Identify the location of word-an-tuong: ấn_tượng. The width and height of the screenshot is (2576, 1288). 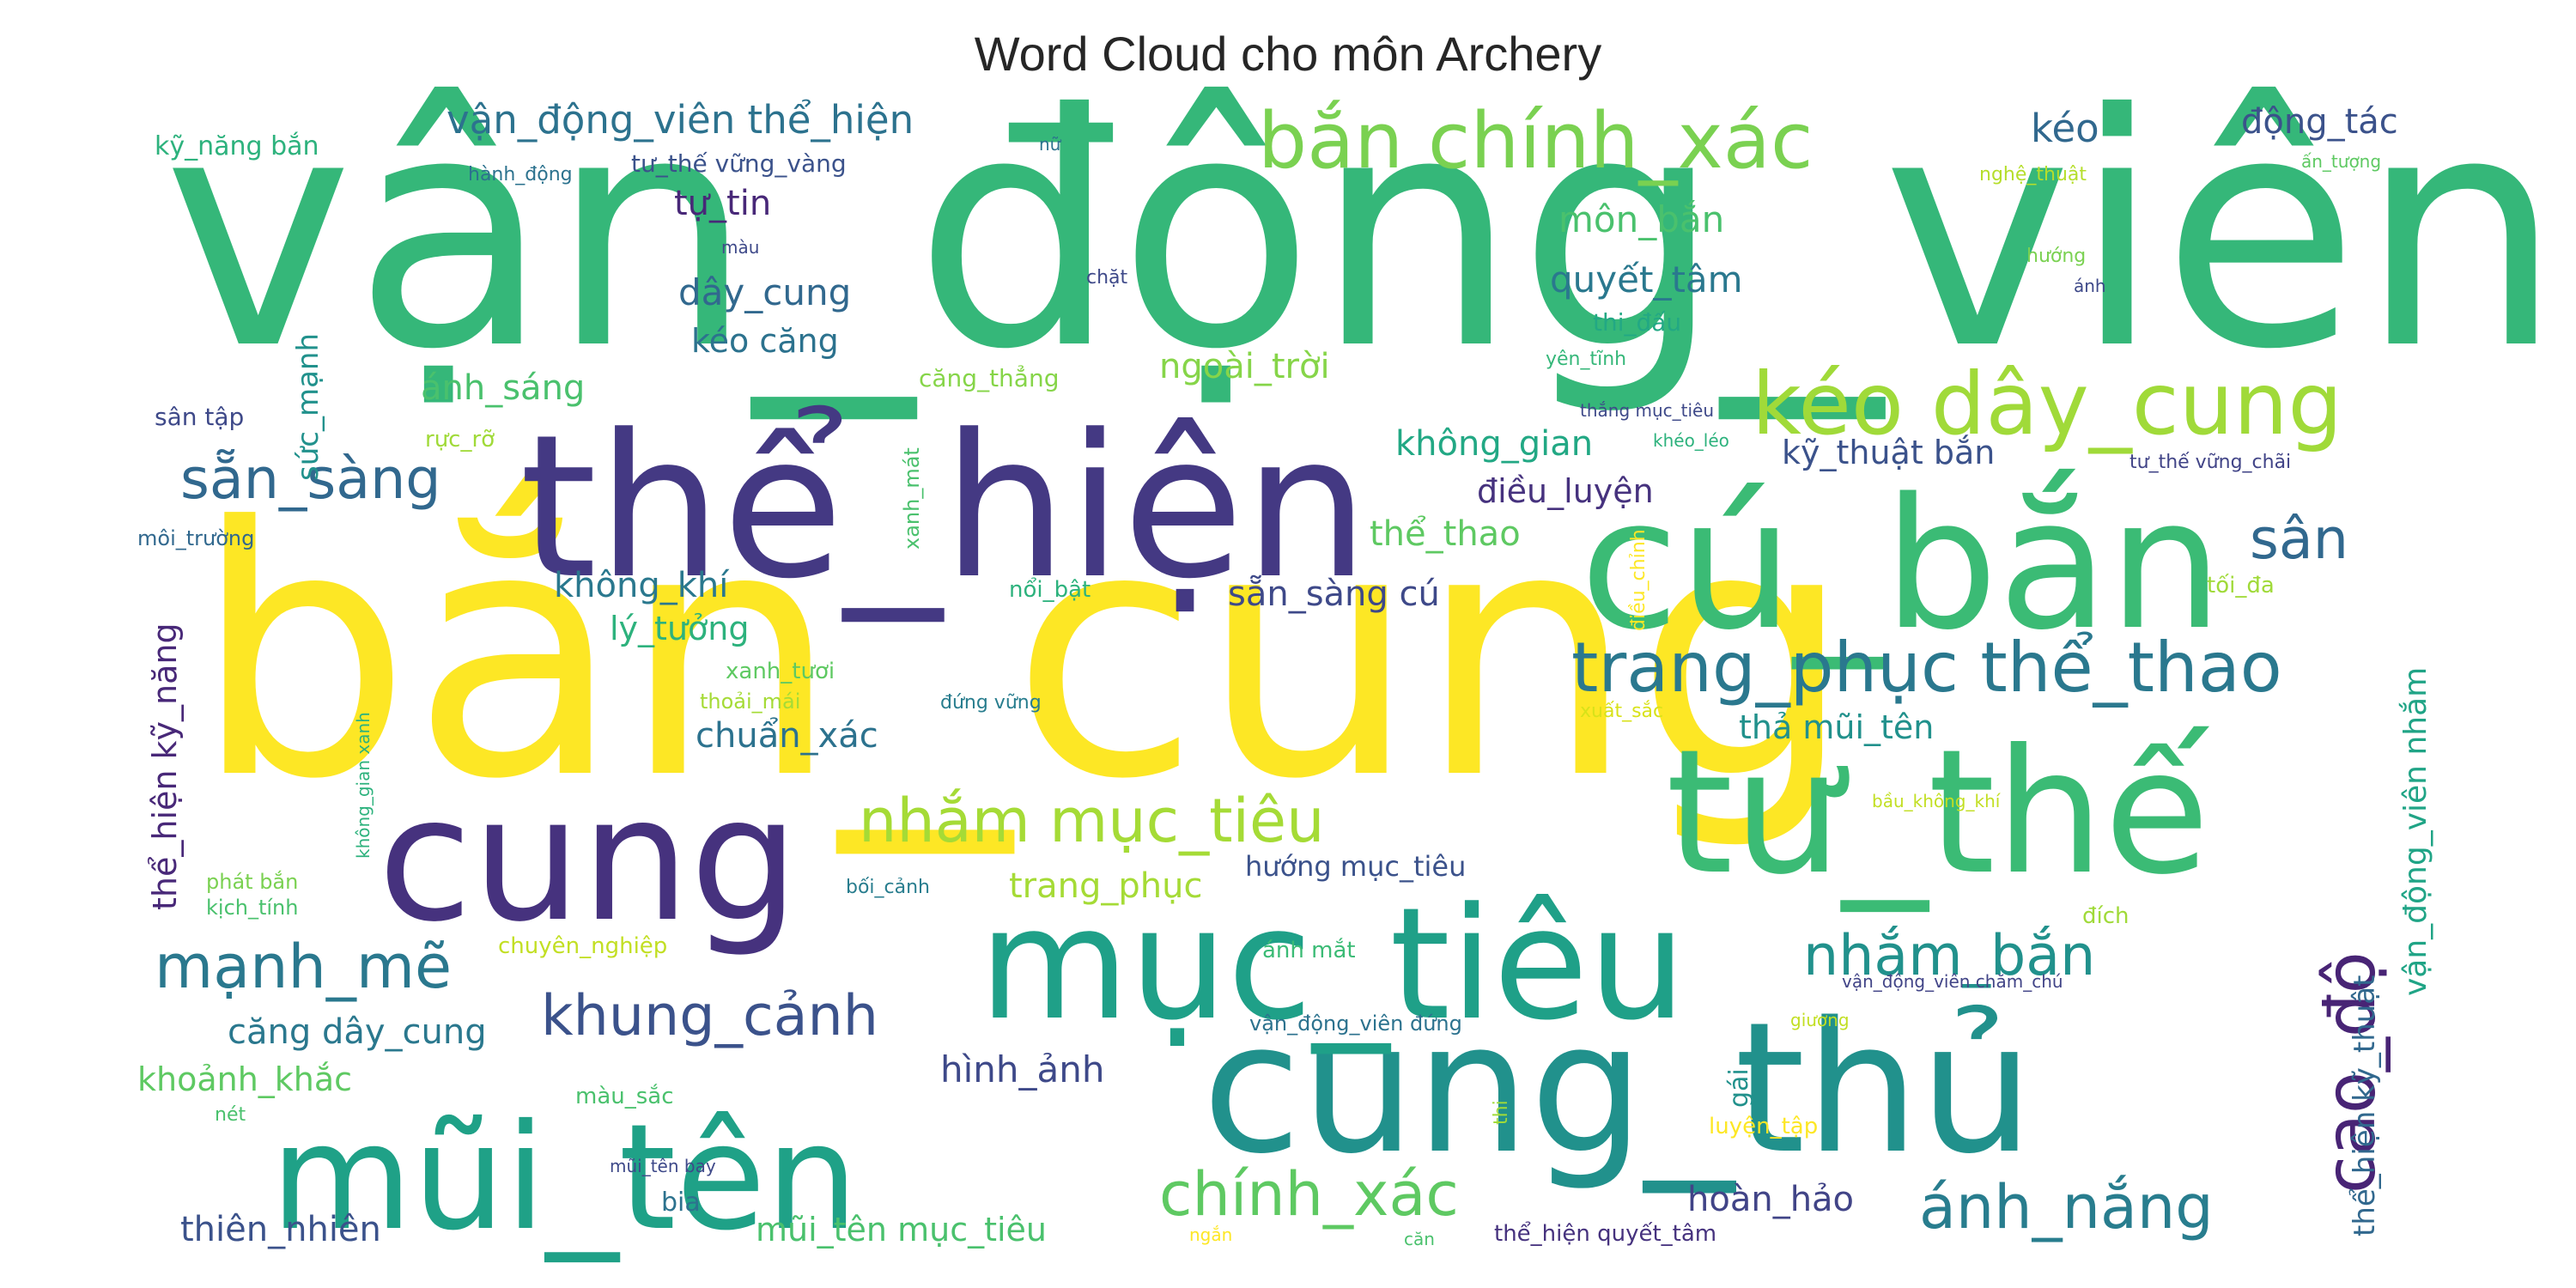
(2341, 161).